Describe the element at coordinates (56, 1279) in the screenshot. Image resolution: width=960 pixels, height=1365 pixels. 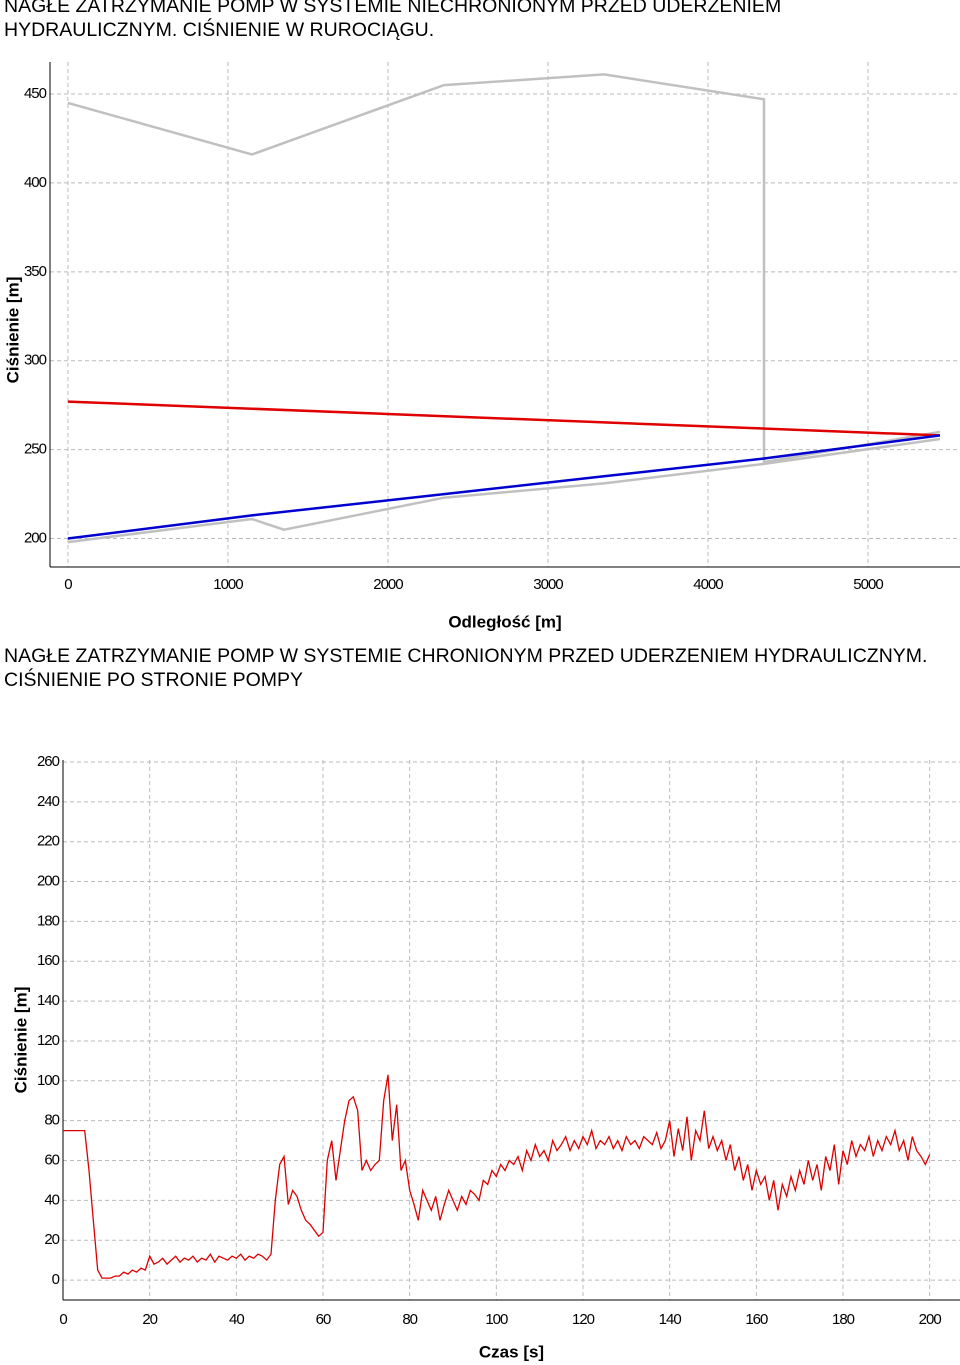
I see `y-tick-label: 0` at that location.